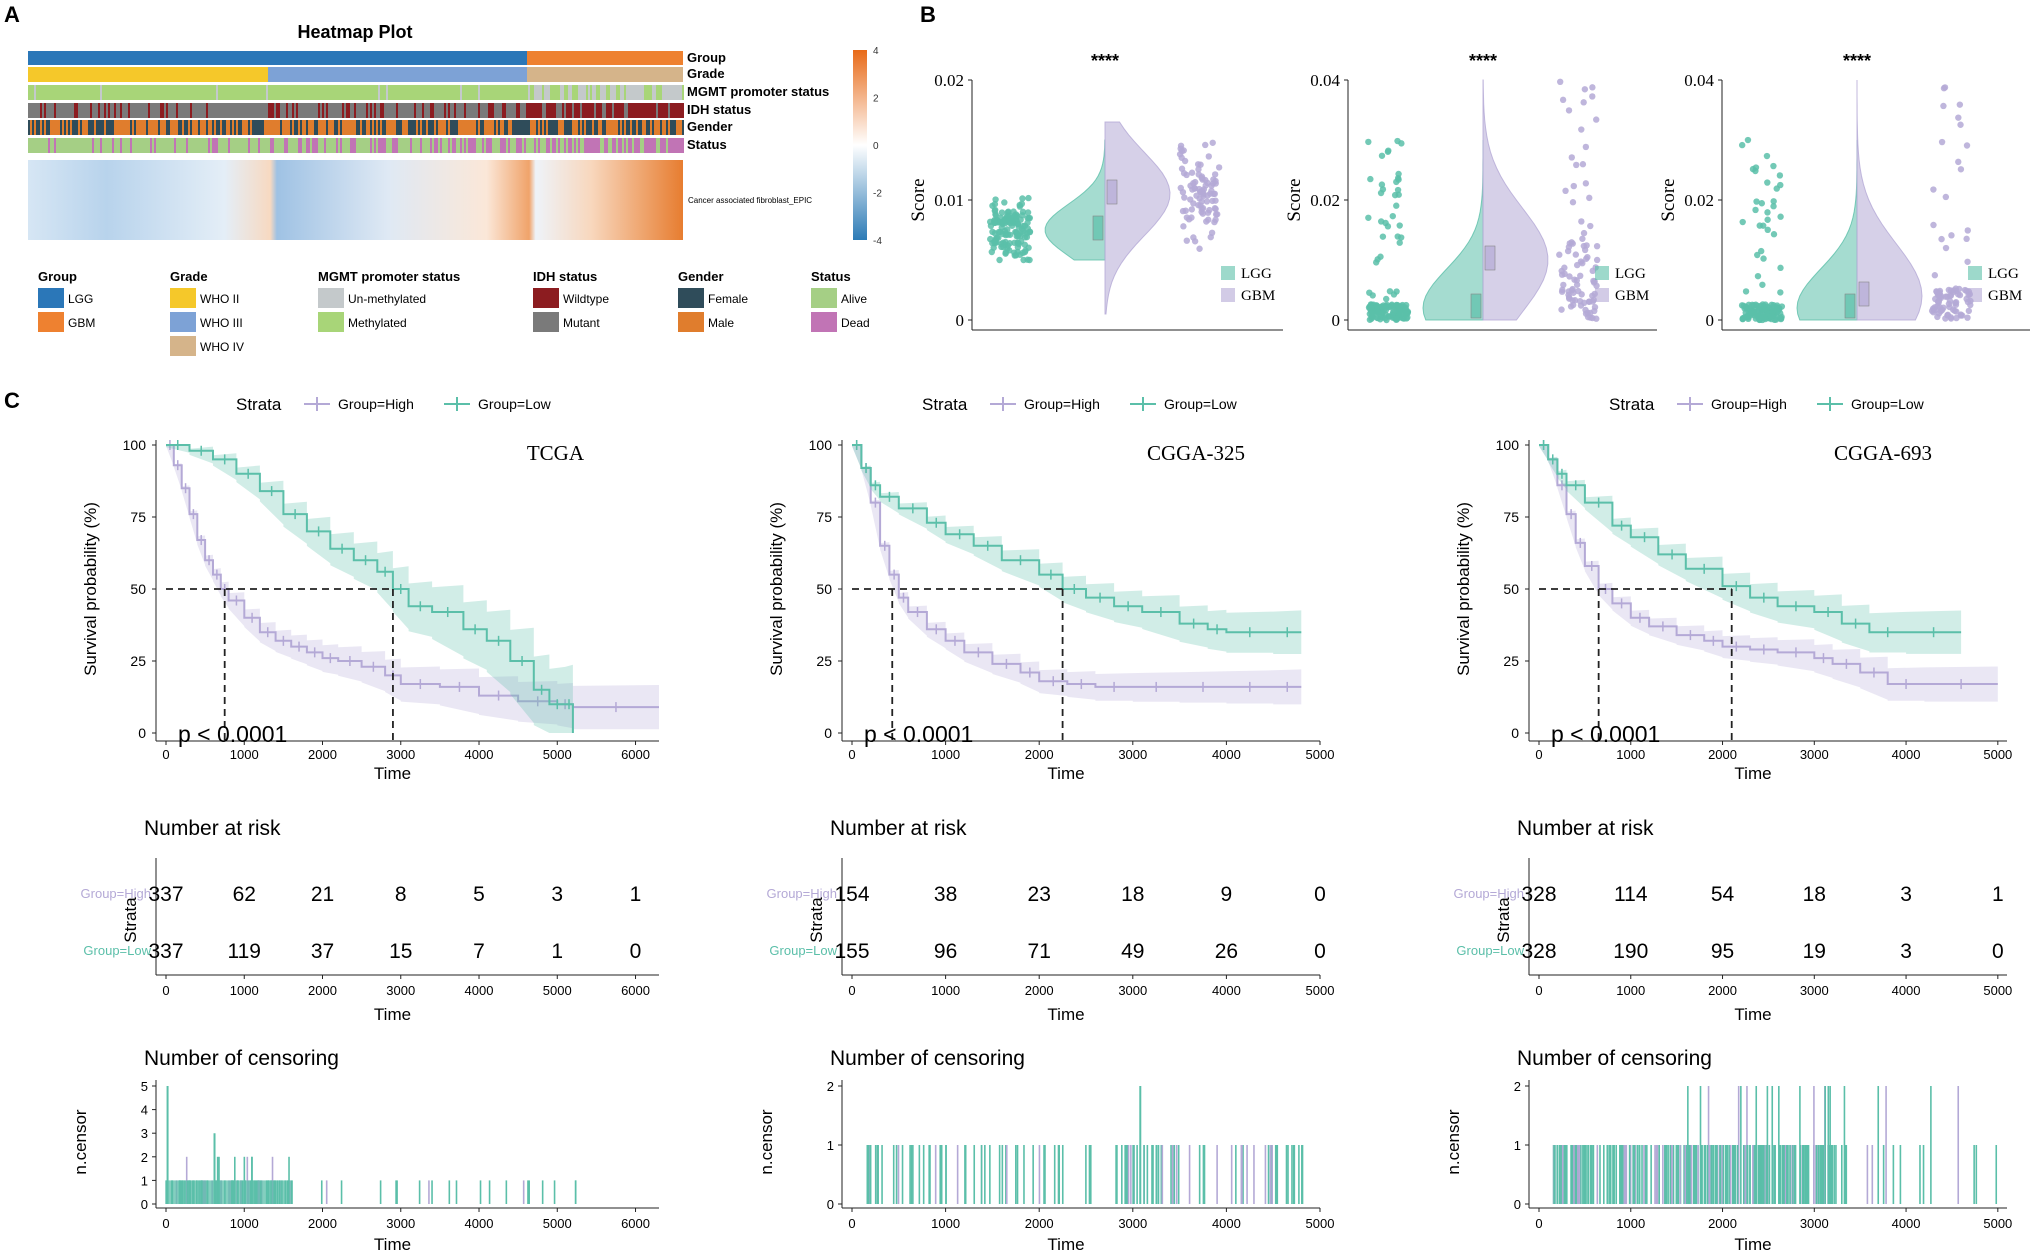 The image size is (2032, 1253). I want to click on risk-count-high: 1, so click(1998, 894).